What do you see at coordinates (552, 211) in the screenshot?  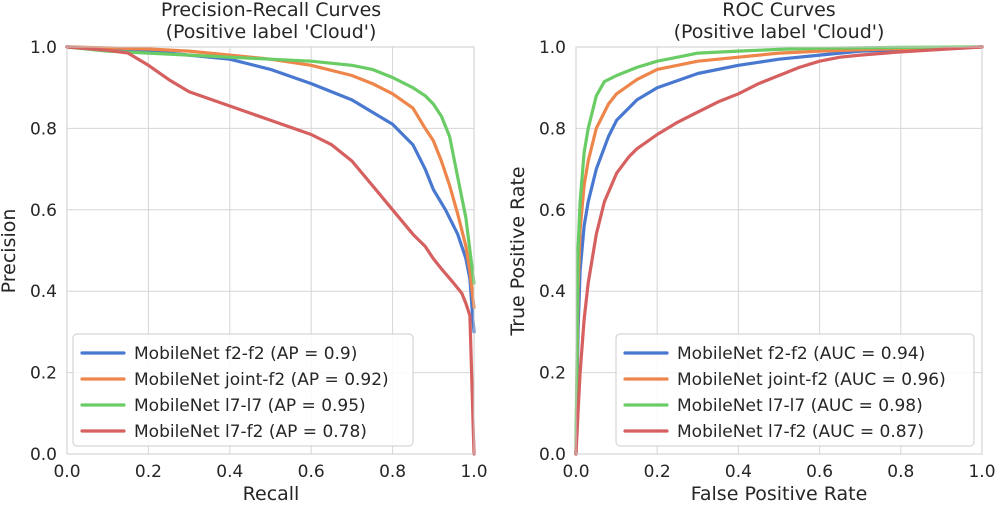 I see `roc-y-tick-label: 0.6` at bounding box center [552, 211].